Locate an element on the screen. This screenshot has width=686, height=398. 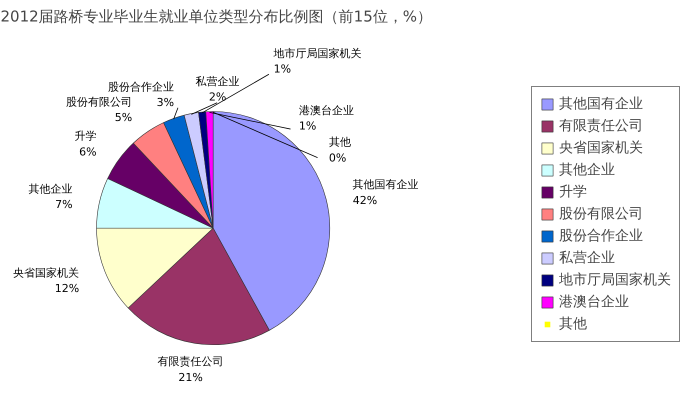
category-label: 其他 is located at coordinates (339, 142).